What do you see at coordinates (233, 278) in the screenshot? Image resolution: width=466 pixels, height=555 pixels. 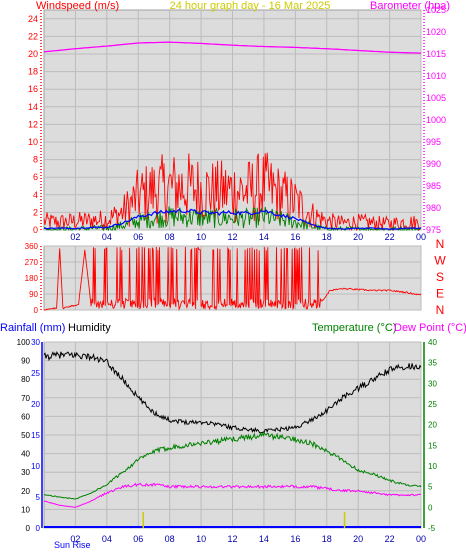 I see `wind-direction-line` at bounding box center [233, 278].